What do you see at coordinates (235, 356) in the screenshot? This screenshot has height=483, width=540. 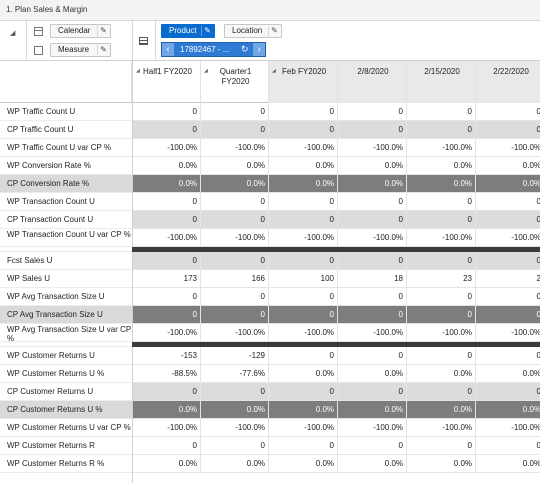 I see `grid-cell: -129` at bounding box center [235, 356].